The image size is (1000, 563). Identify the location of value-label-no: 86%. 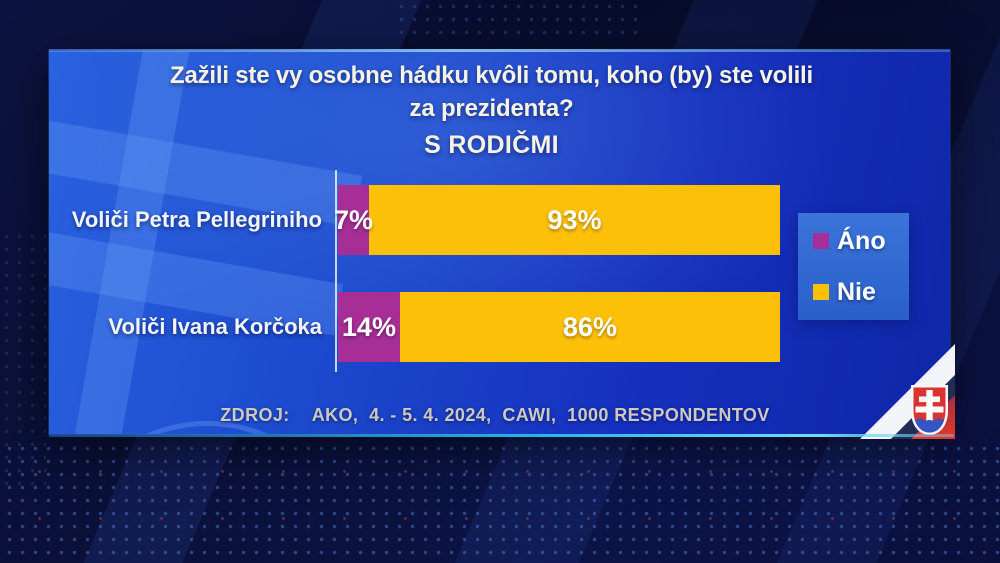
(589, 326).